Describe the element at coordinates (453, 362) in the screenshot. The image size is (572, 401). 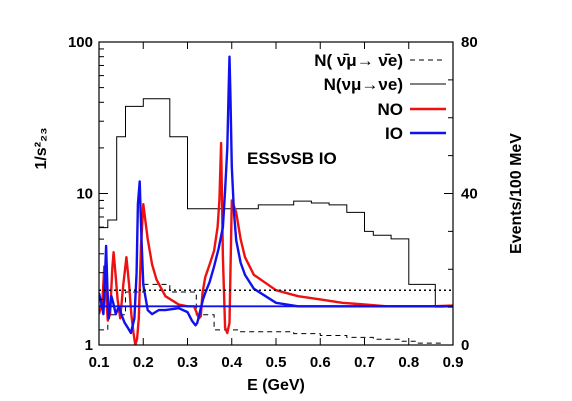
I see `x-tick-label-8: 0.9` at that location.